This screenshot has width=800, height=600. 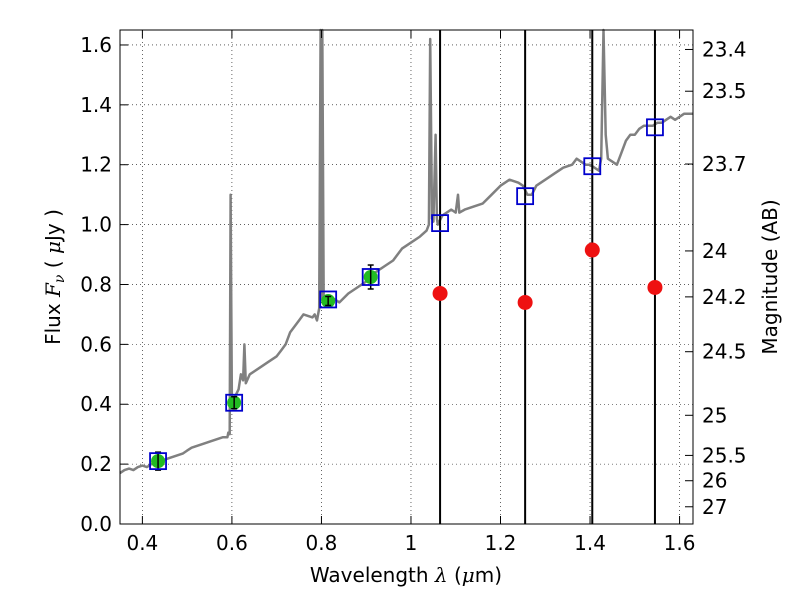 I want to click on x-tick-label-5: 1.4, so click(x=590, y=543).